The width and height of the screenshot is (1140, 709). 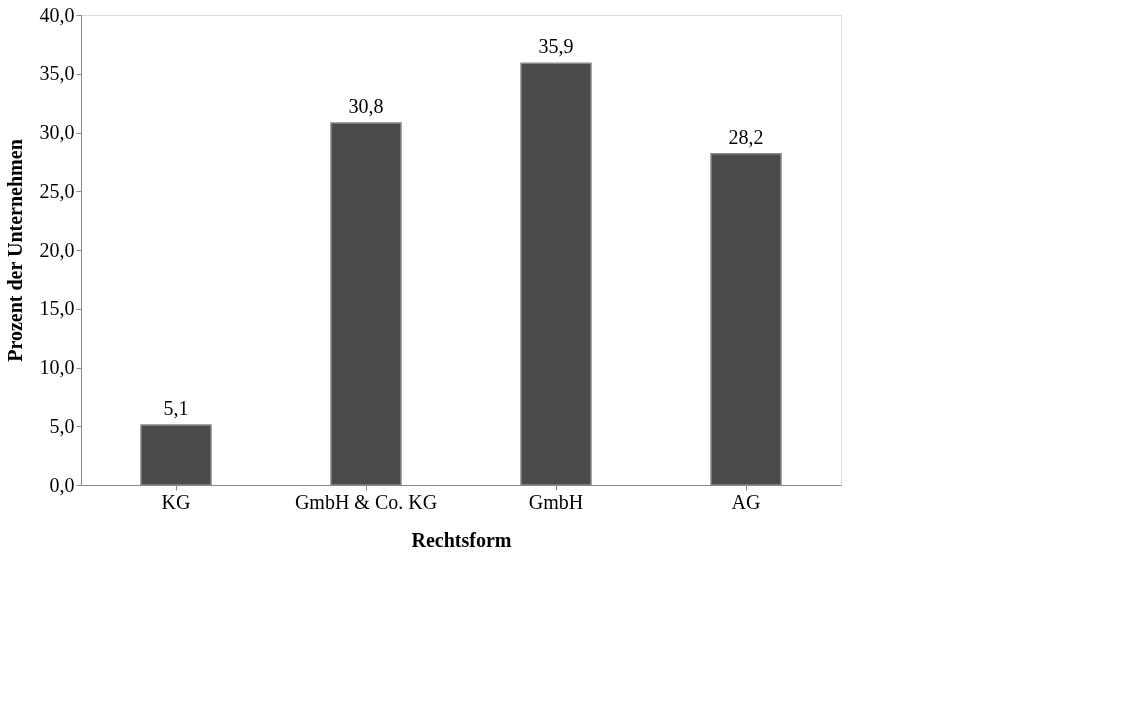 What do you see at coordinates (176, 501) in the screenshot?
I see `x-tick-label: KG` at bounding box center [176, 501].